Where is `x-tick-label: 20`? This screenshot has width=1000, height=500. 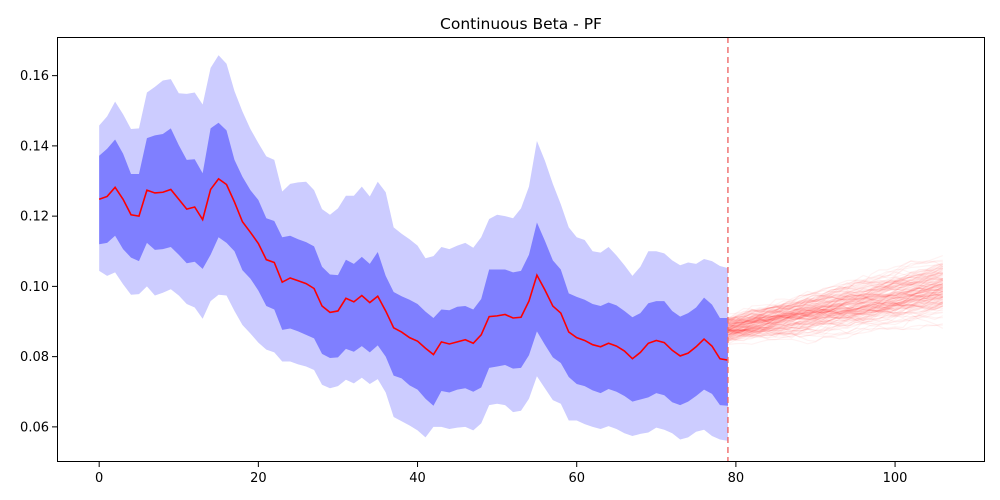 x-tick-label: 20 is located at coordinates (258, 478).